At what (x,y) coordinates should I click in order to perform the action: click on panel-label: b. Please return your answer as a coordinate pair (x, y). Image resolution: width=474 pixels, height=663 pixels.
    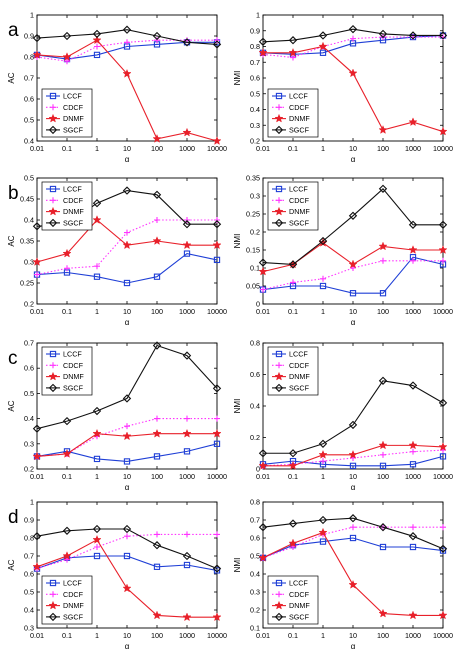
    Looking at the image, I should click on (13, 193).